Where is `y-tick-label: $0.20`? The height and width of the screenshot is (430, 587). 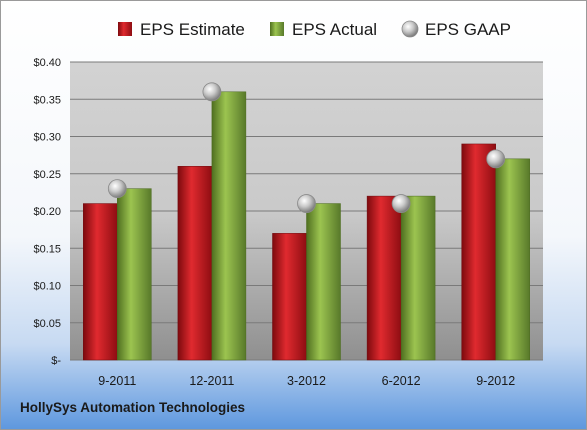
y-tick-label: $0.20 is located at coordinates (47, 212).